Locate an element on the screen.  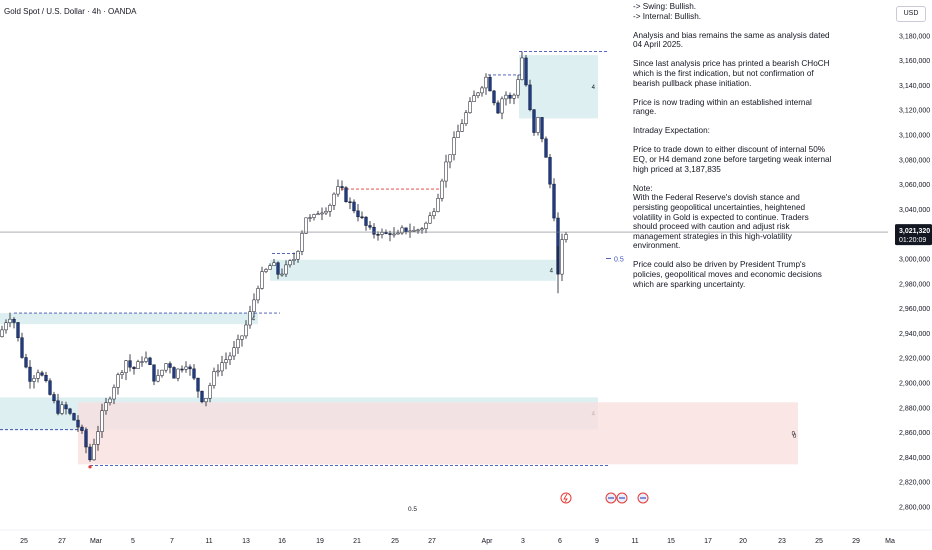
price-tick-label: 2,940,000 is located at coordinates (914, 334).